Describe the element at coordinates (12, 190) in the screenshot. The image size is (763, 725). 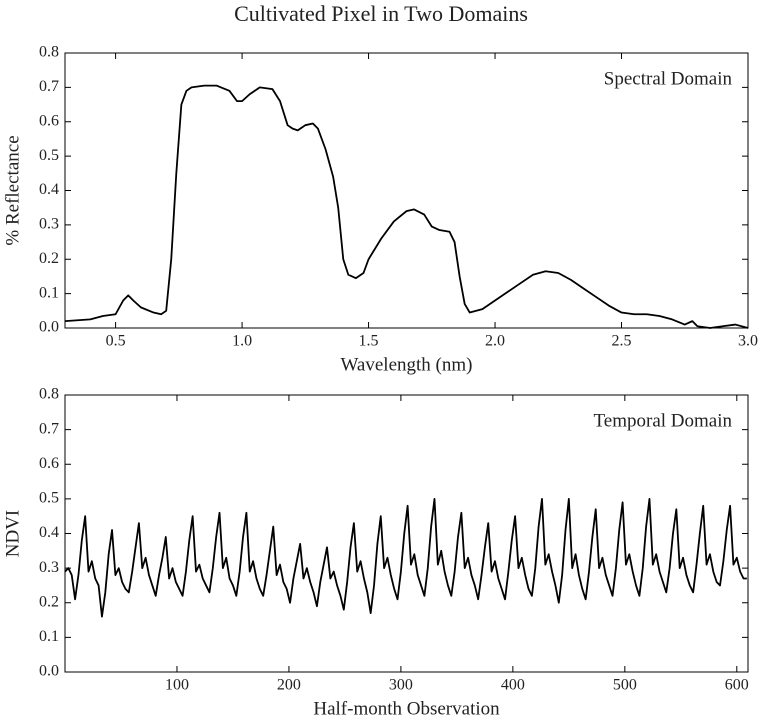
I see `y-axis-label: % Reflectance` at that location.